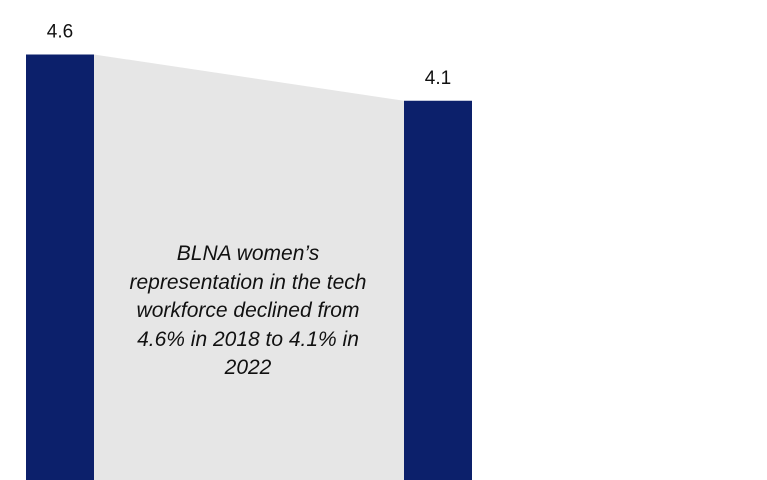 The image size is (767, 480). Describe the element at coordinates (438, 290) in the screenshot. I see `bar-2022` at that location.